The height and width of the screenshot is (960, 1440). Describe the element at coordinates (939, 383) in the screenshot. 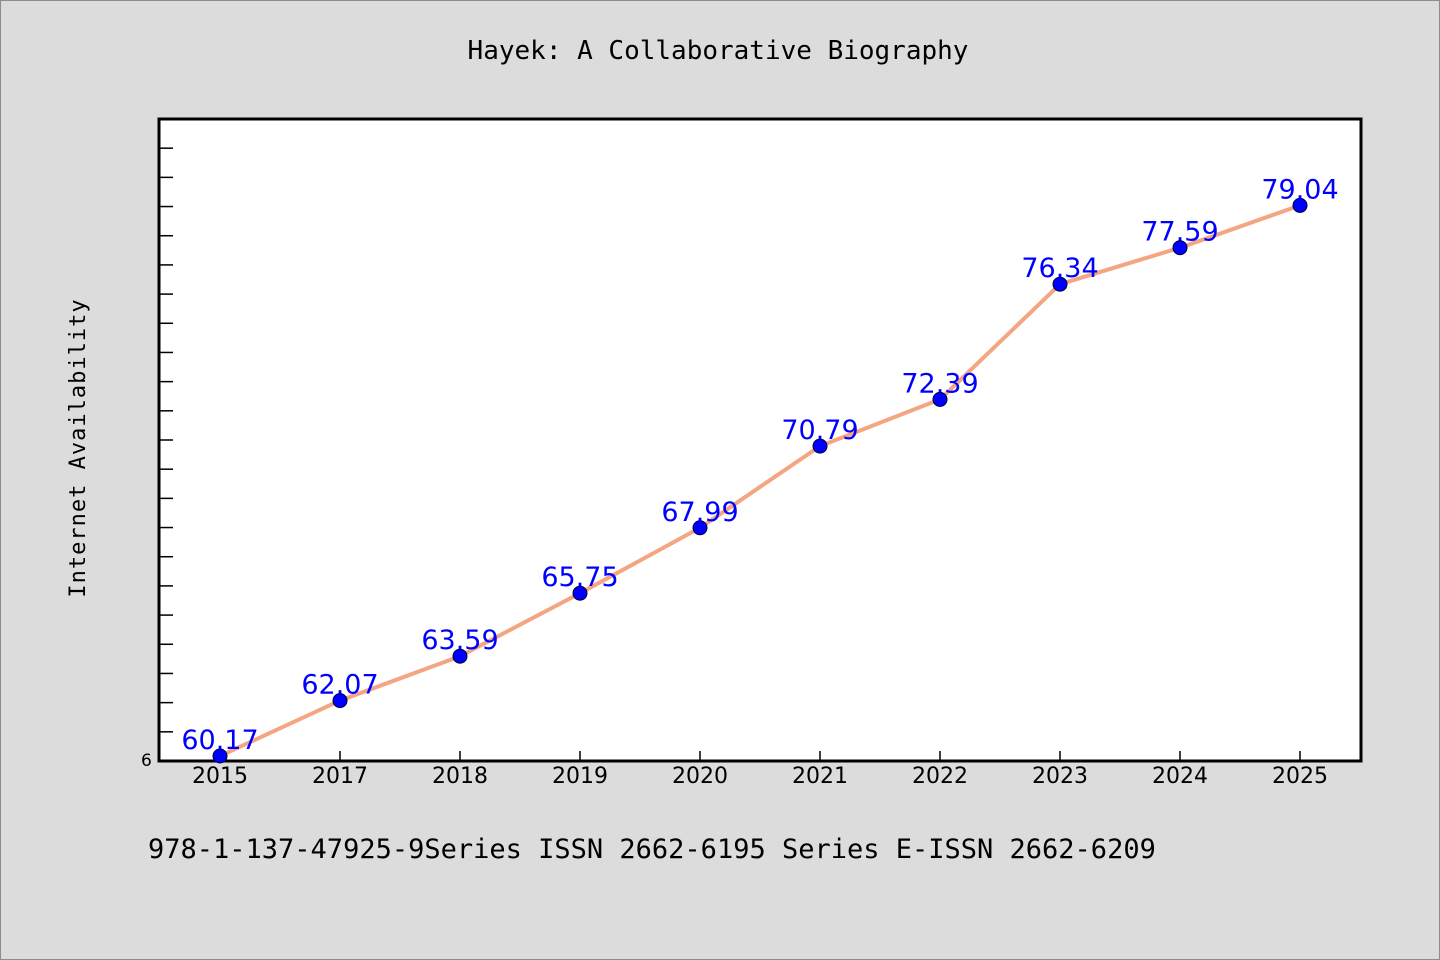

I see `data-label: 72.39` at that location.